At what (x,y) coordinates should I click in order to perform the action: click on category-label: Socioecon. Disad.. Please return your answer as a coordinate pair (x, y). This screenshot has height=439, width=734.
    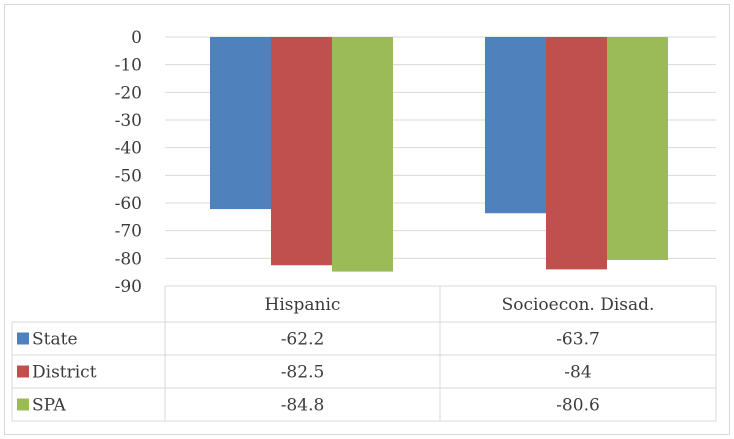
    Looking at the image, I should click on (578, 305).